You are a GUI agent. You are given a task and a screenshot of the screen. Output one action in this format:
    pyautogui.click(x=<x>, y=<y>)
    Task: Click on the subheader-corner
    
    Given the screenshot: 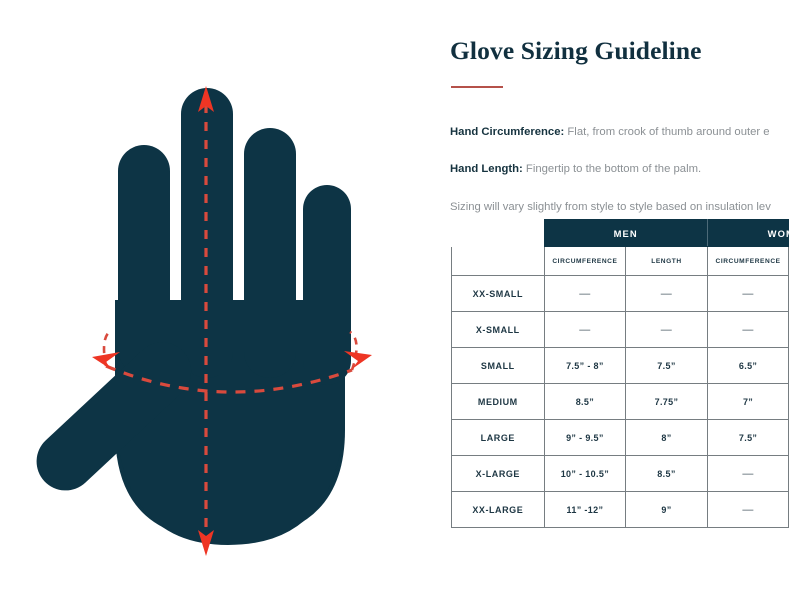 What is the action you would take?
    pyautogui.click(x=498, y=261)
    